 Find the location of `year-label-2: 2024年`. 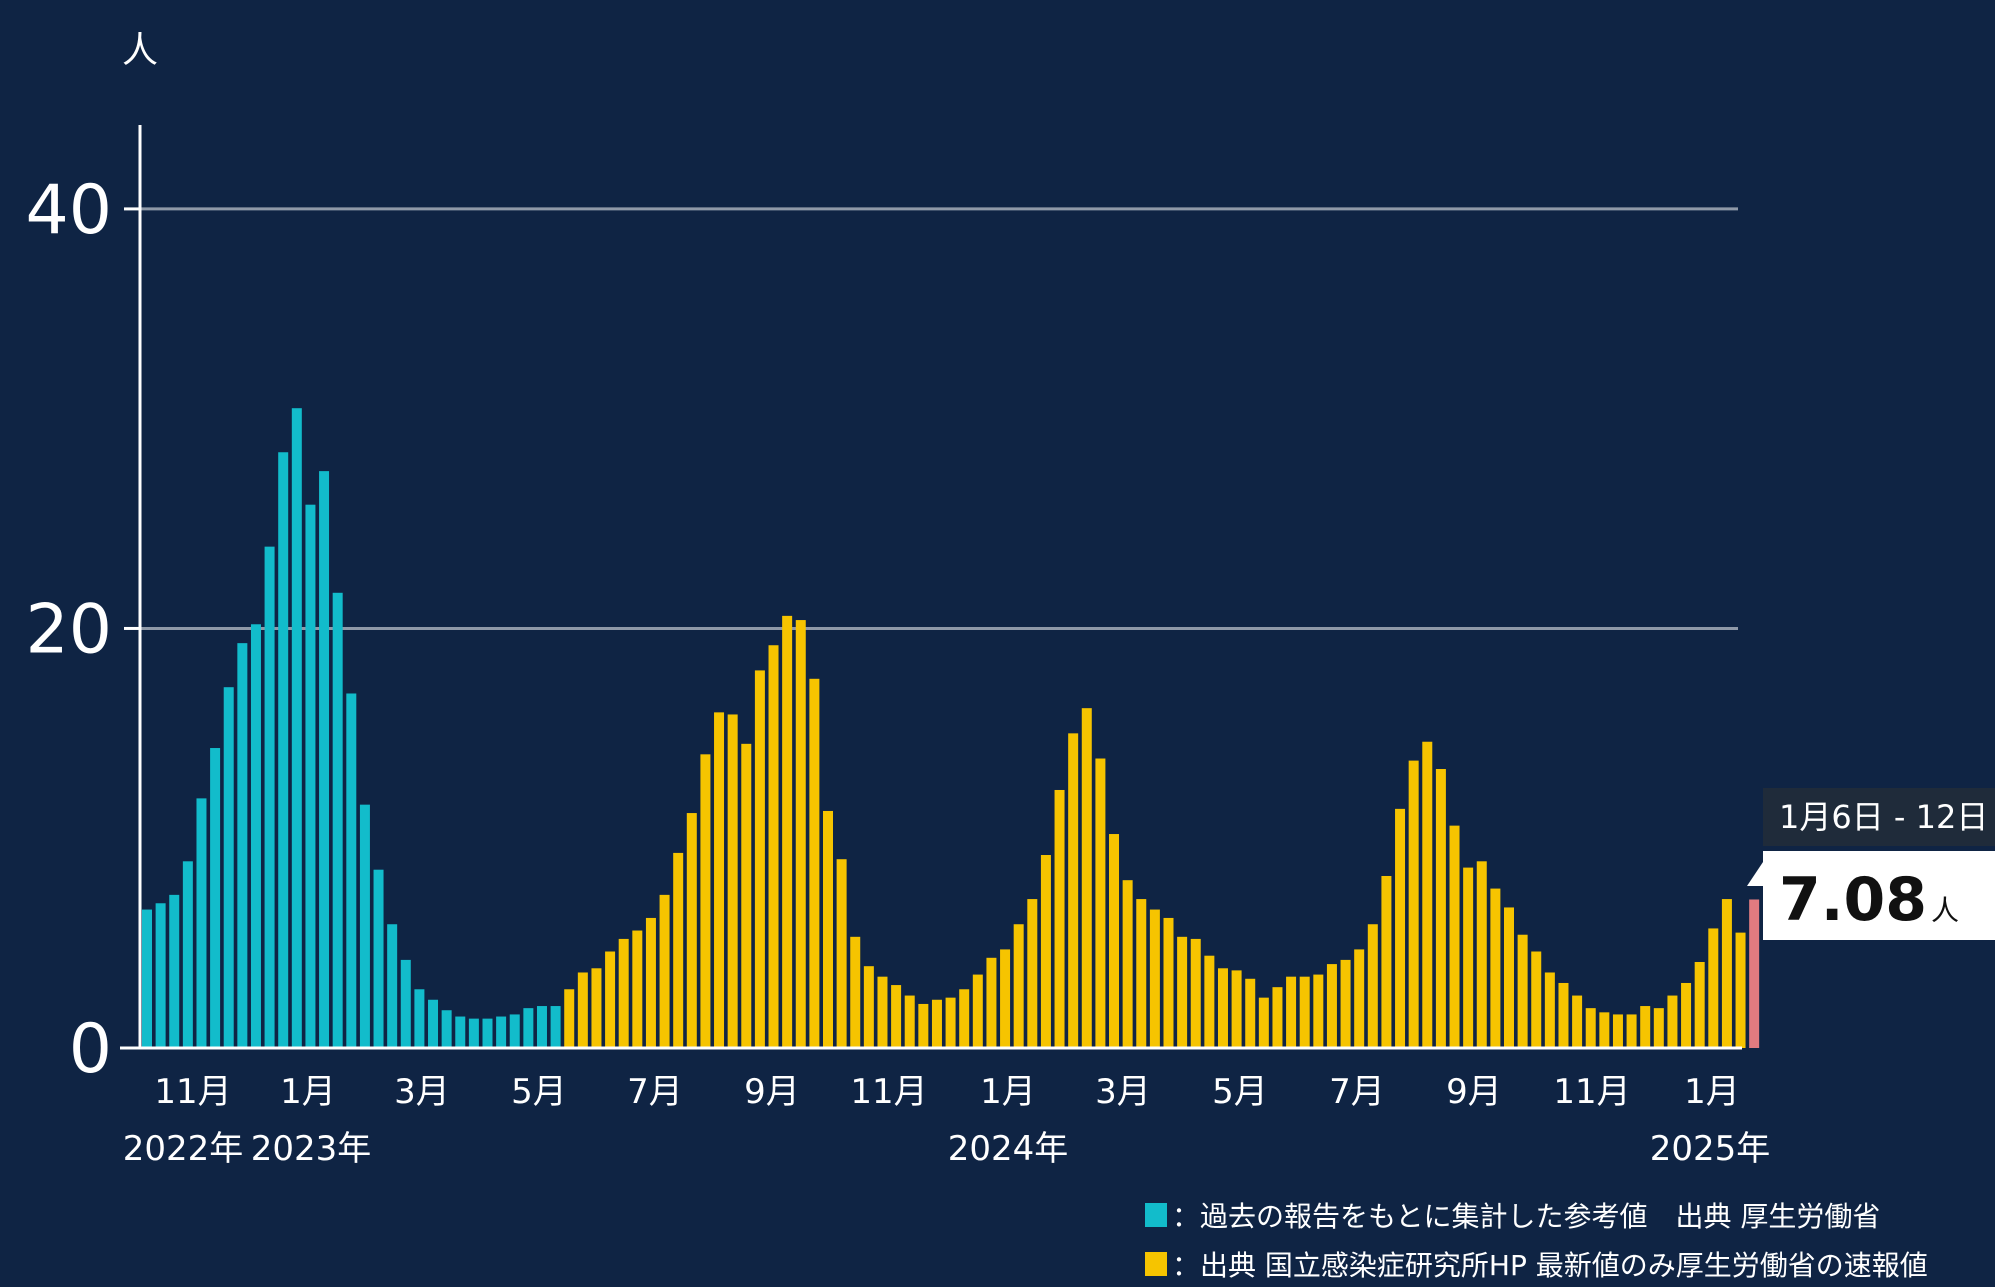

year-label-2: 2024年 is located at coordinates (1008, 1149).